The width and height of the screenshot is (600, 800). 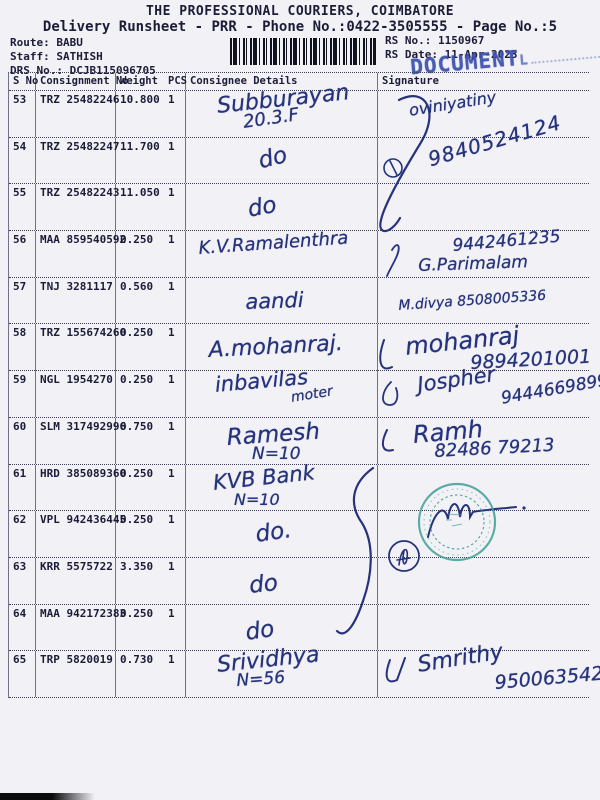 I want to click on cell-sno: 62, so click(x=22, y=534).